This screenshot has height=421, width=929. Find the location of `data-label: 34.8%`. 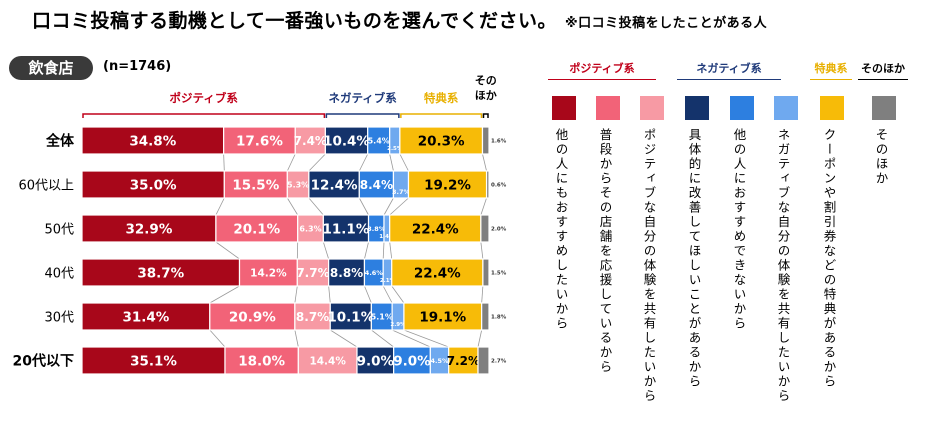

data-label: 34.8% is located at coordinates (152, 141).